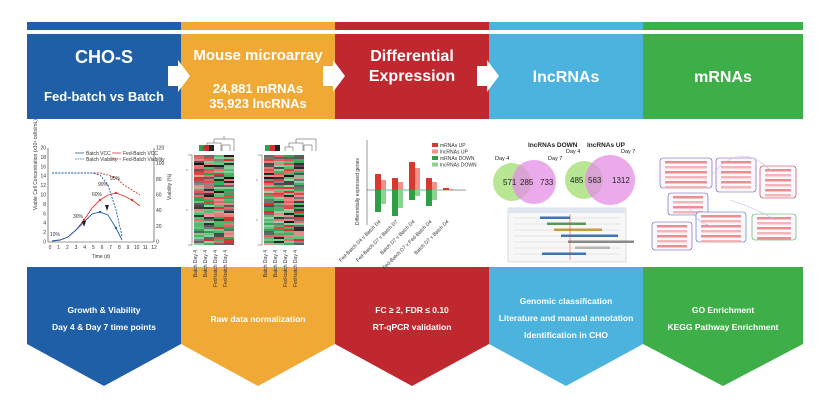  Describe the element at coordinates (107, 208) in the screenshot. I see `day7-marker-icon` at that location.